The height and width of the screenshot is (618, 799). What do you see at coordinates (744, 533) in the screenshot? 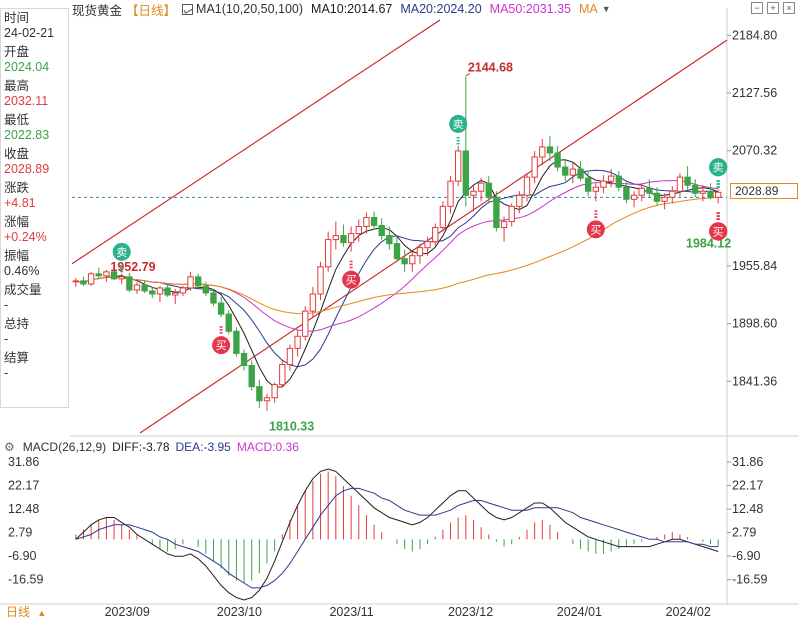
I see `macd-tick-label: 2.79` at bounding box center [744, 533].